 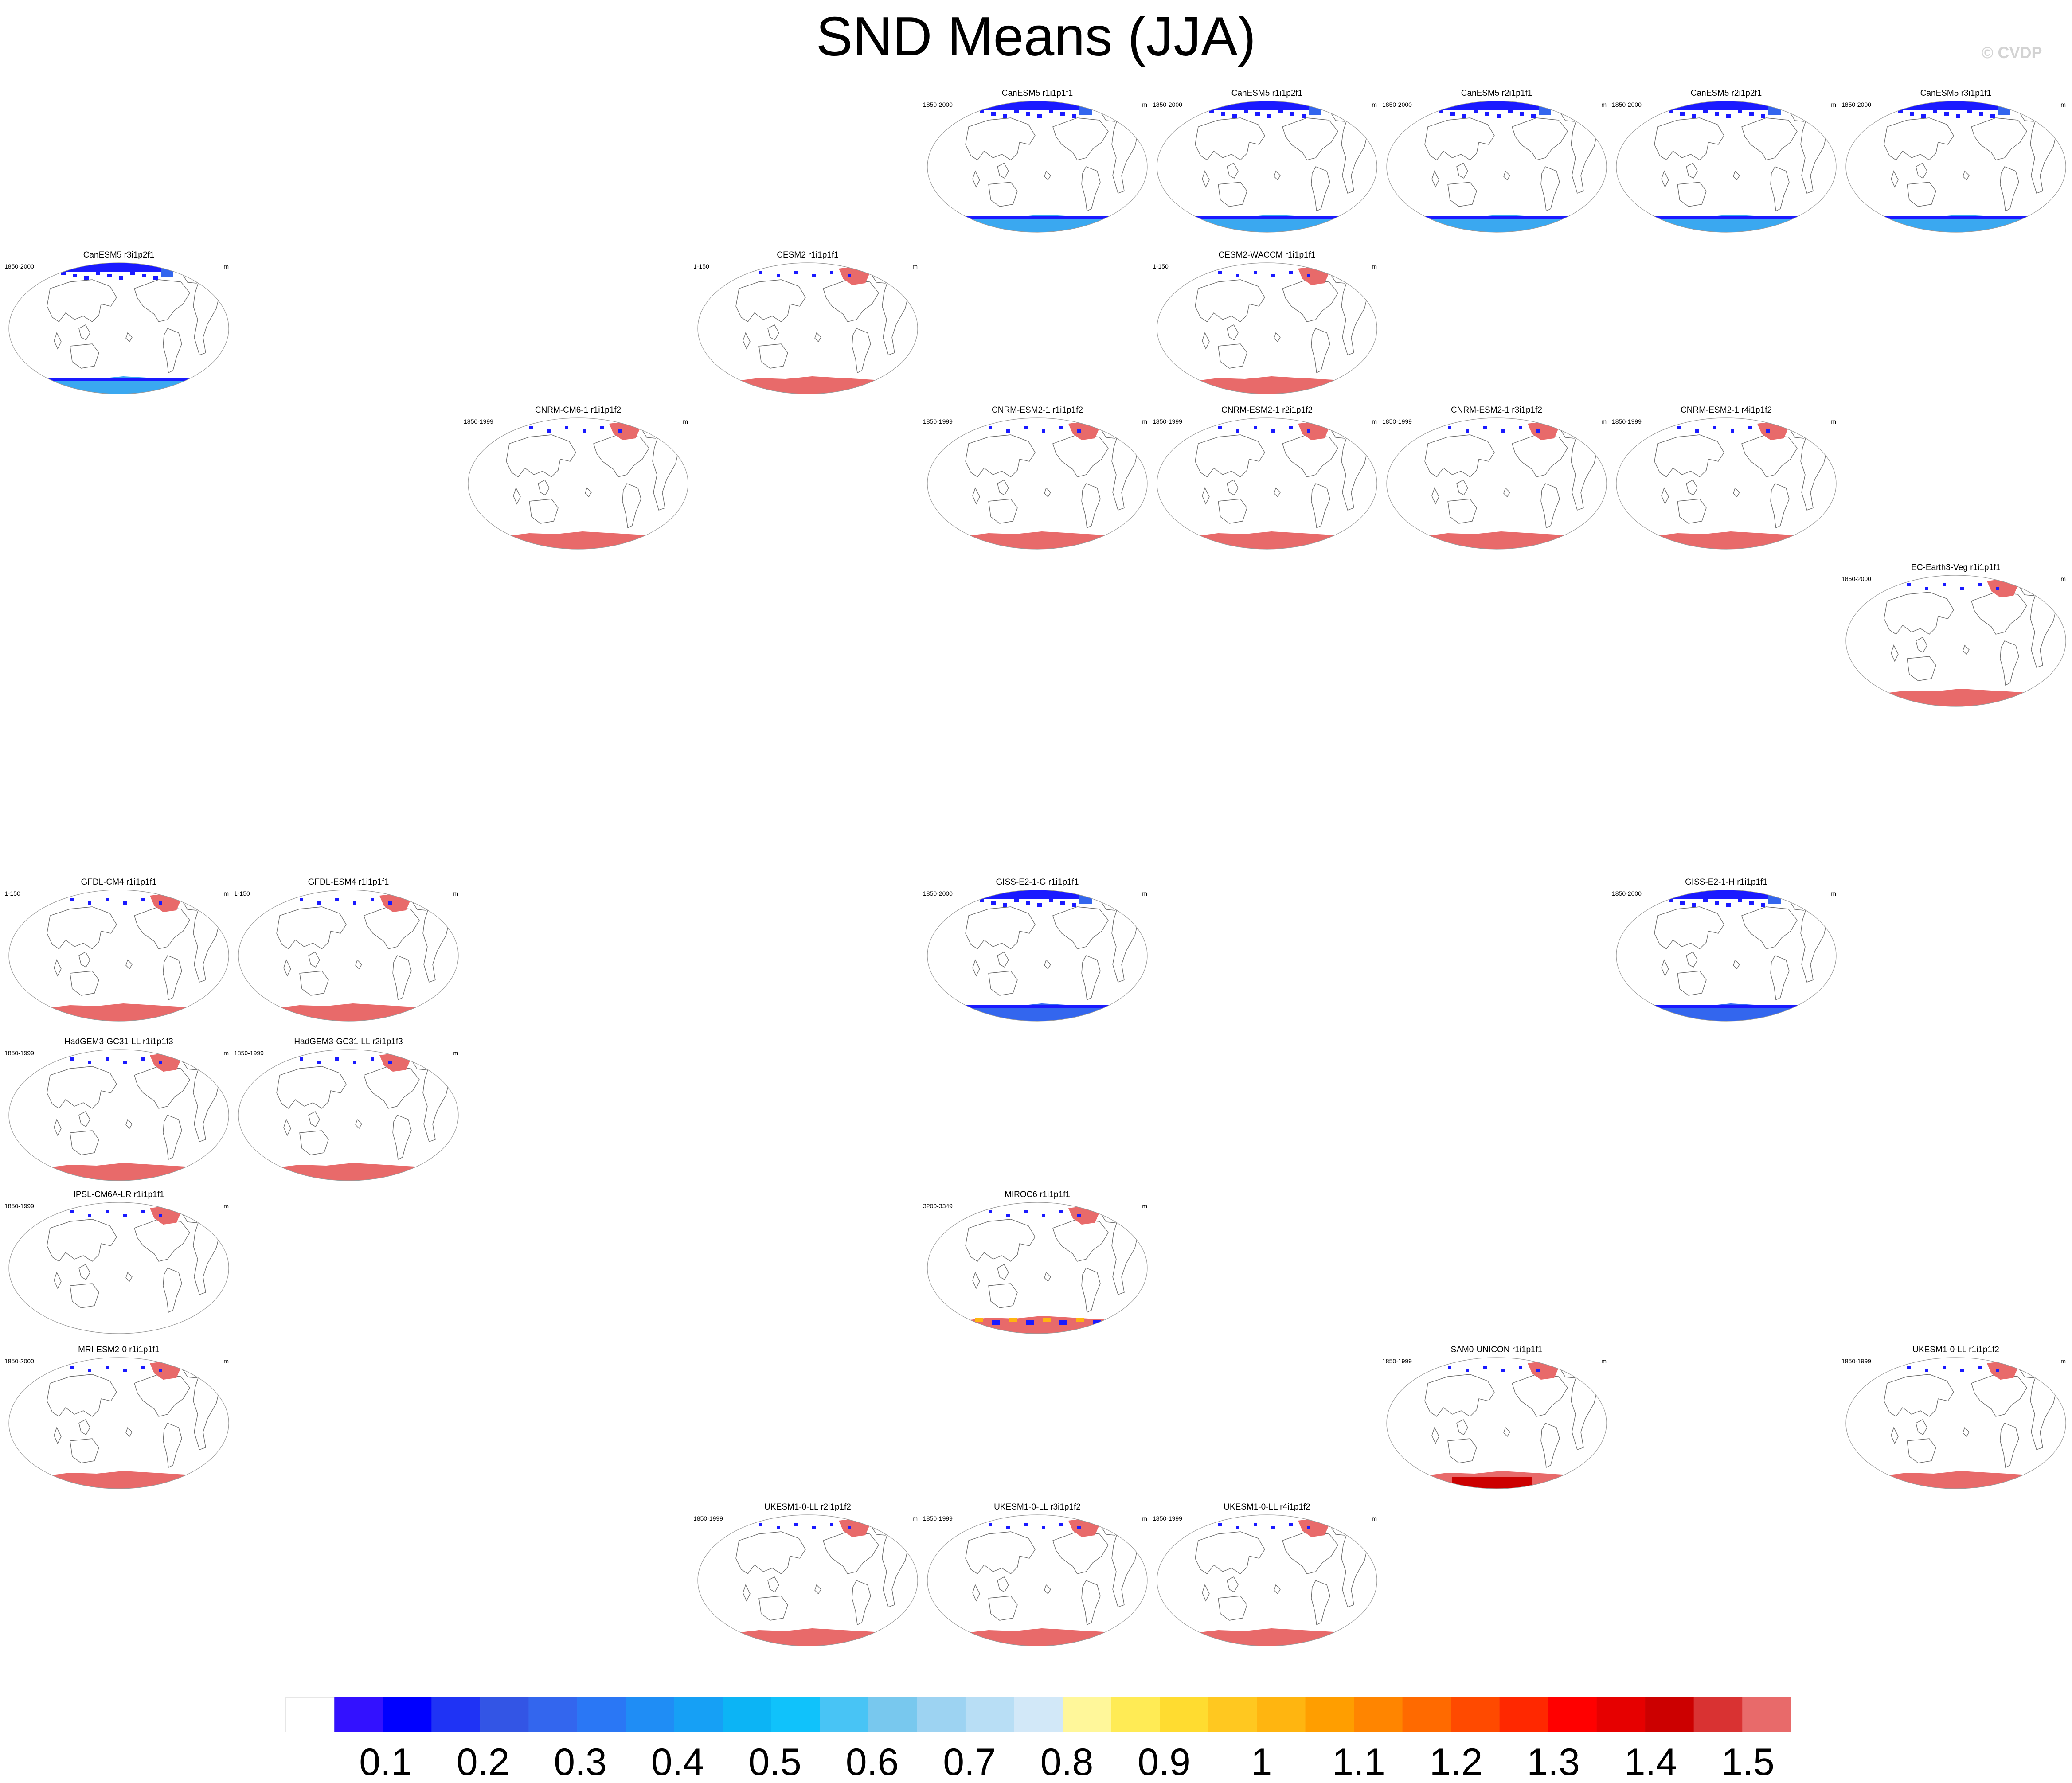 What do you see at coordinates (19, 1206) in the screenshot?
I see `panel-period: 1850-1999` at bounding box center [19, 1206].